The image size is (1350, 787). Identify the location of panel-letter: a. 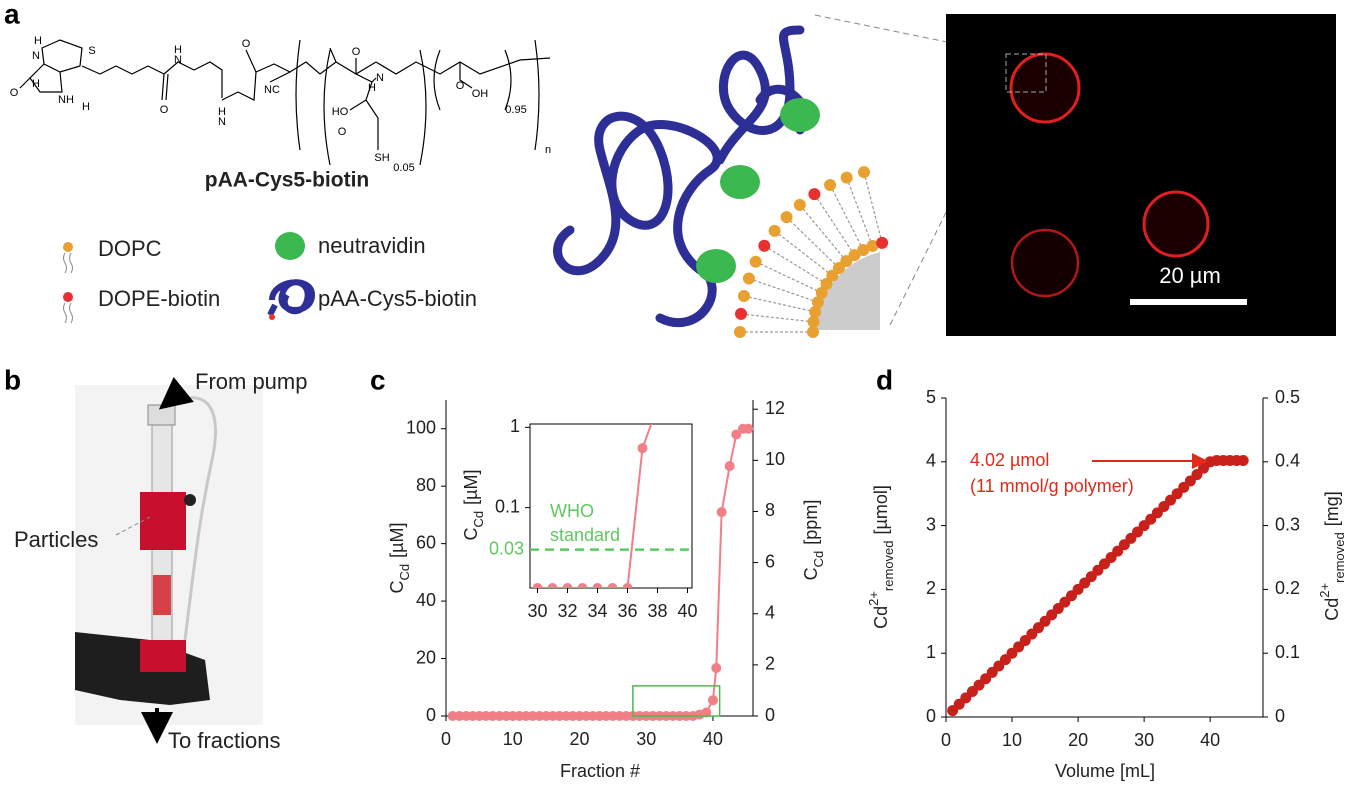
(12, 14).